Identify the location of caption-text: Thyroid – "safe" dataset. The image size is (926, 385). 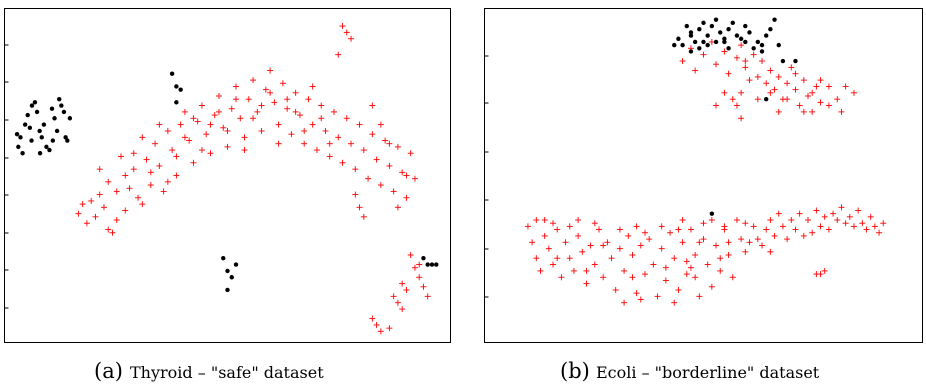
(227, 372).